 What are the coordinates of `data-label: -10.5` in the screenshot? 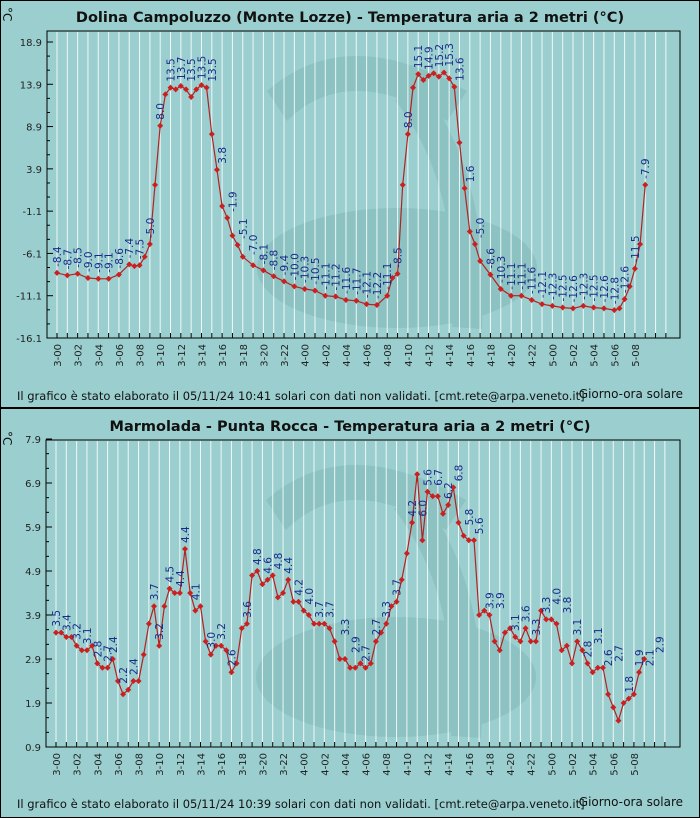 It's located at (316, 270).